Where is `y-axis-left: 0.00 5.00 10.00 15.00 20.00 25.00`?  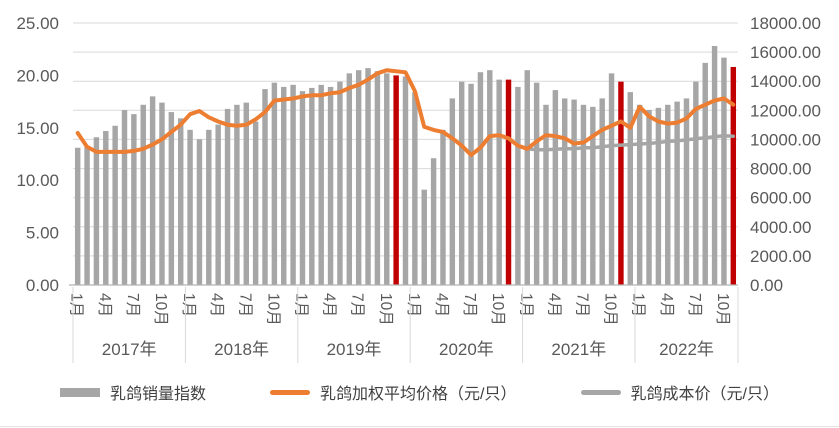
y-axis-left: 0.00 5.00 10.00 15.00 20.00 25.00 is located at coordinates (37, 154).